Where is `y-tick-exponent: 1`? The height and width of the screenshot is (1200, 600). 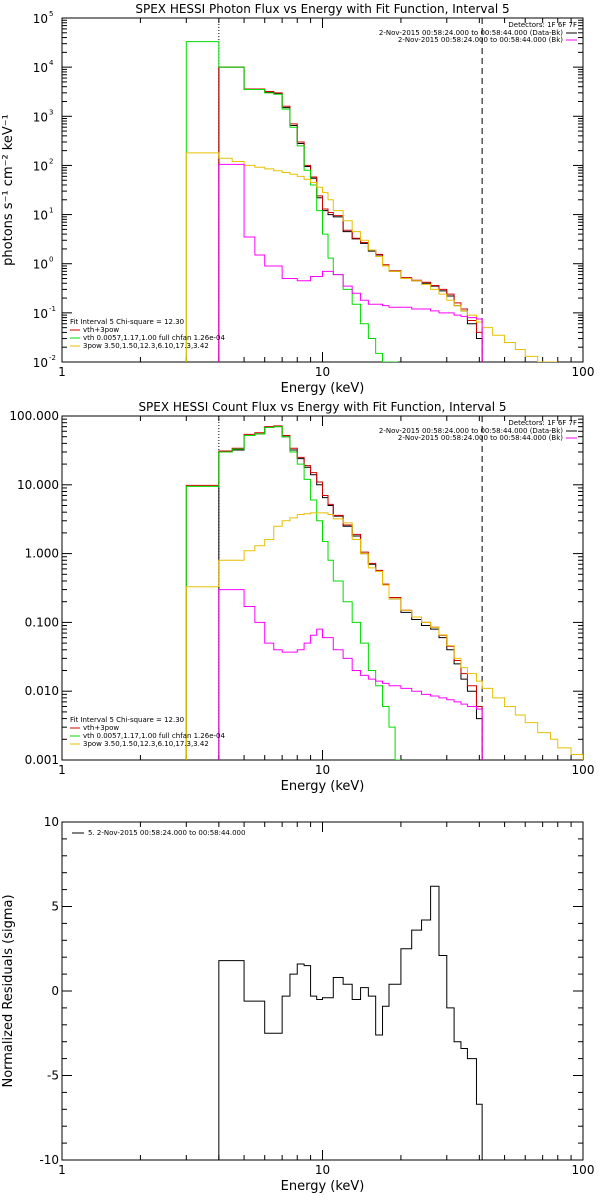
y-tick-exponent: 1 is located at coordinates (51, 211).